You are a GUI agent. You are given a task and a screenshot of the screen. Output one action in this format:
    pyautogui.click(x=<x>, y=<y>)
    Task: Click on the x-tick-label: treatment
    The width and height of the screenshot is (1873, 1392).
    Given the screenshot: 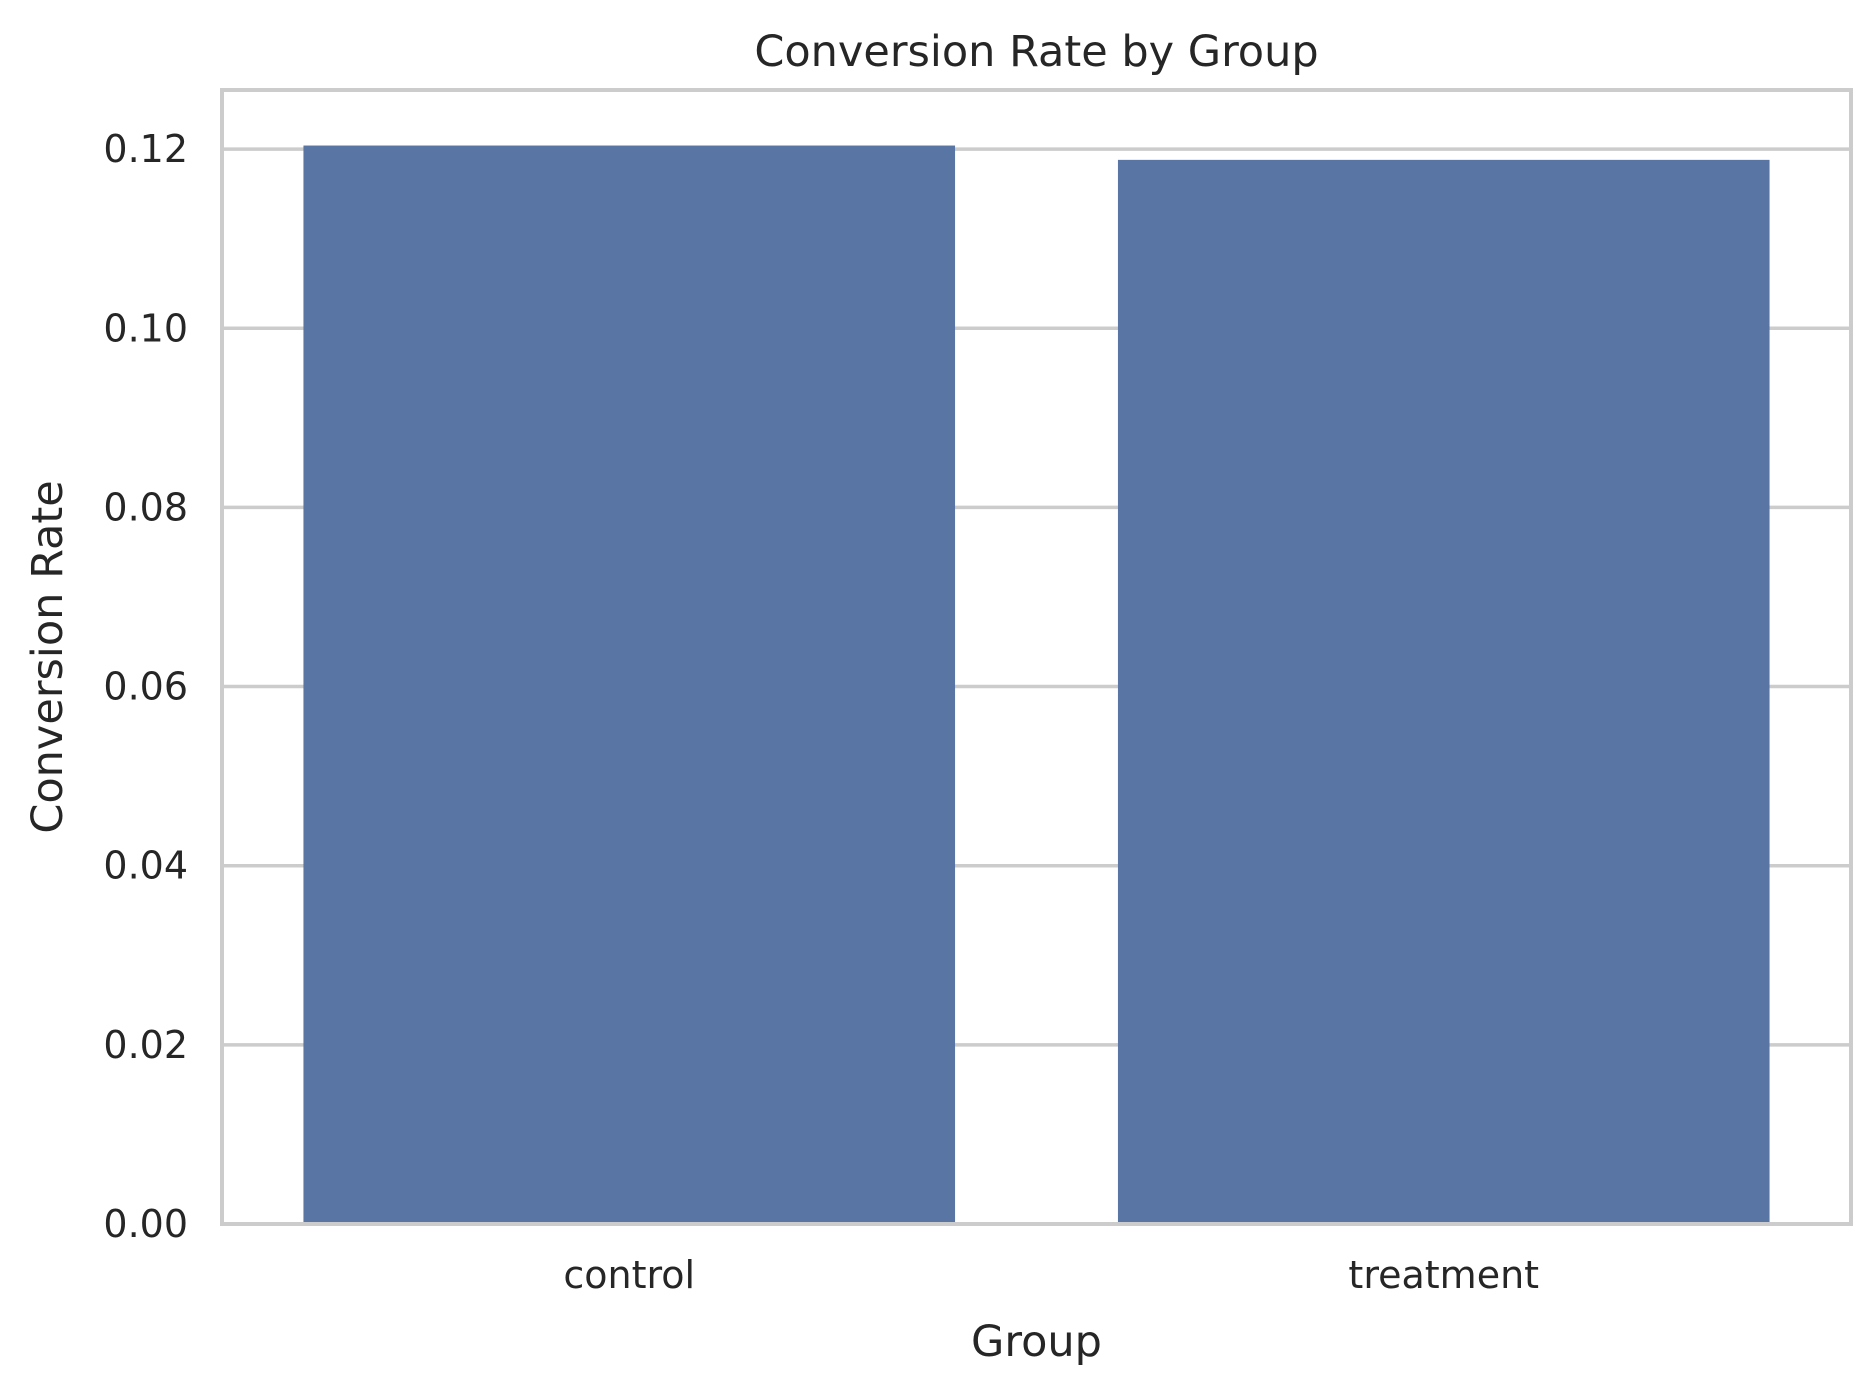 What is the action you would take?
    pyautogui.click(x=1443, y=1275)
    